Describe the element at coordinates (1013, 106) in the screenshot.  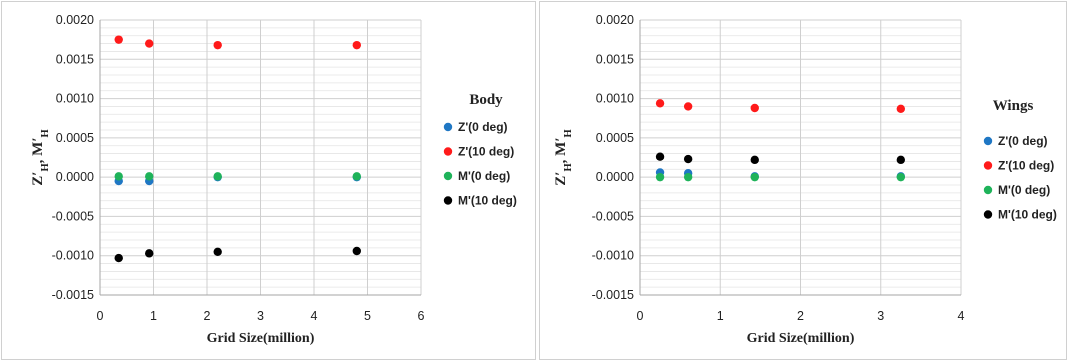
I see `legend-title: Wings` at that location.